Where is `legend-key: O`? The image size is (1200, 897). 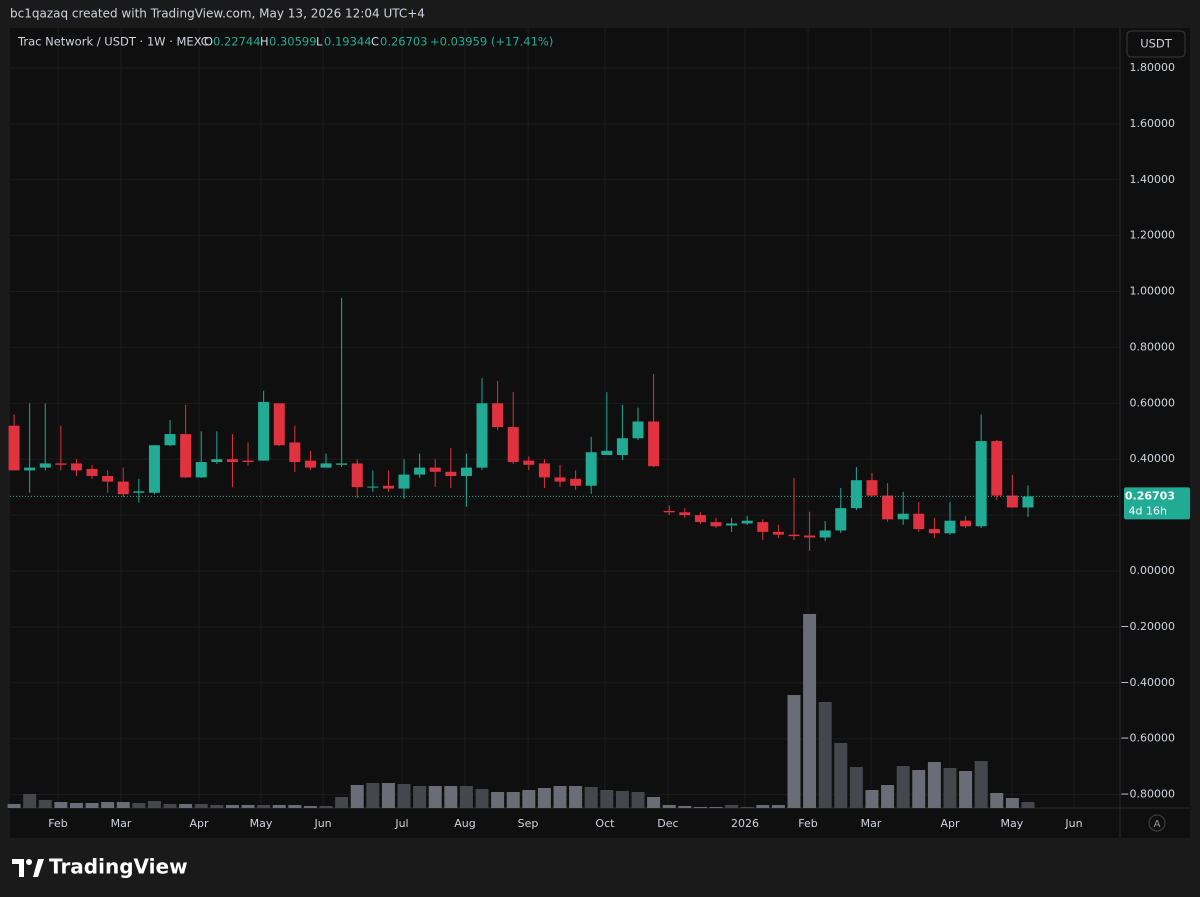 legend-key: O is located at coordinates (208, 42).